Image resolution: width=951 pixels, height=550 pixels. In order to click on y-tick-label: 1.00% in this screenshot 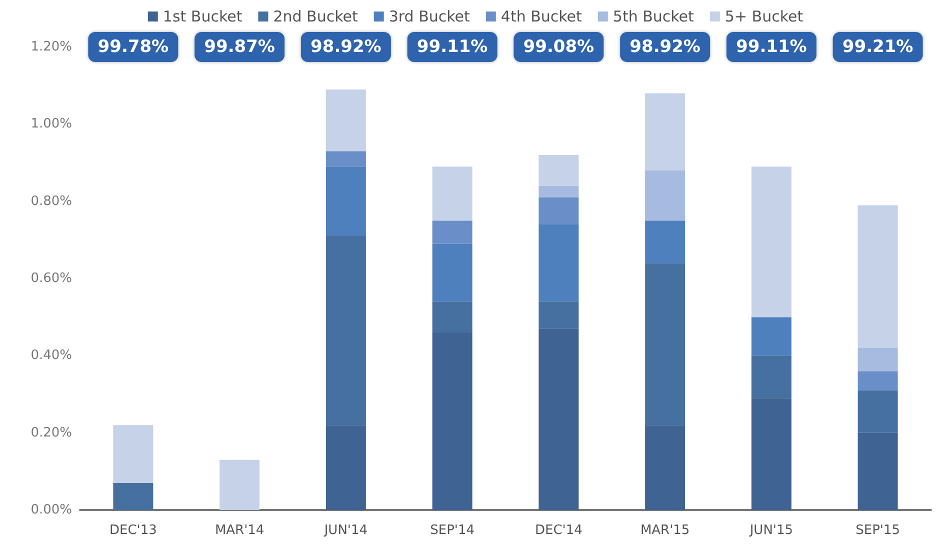, I will do `click(51, 124)`.